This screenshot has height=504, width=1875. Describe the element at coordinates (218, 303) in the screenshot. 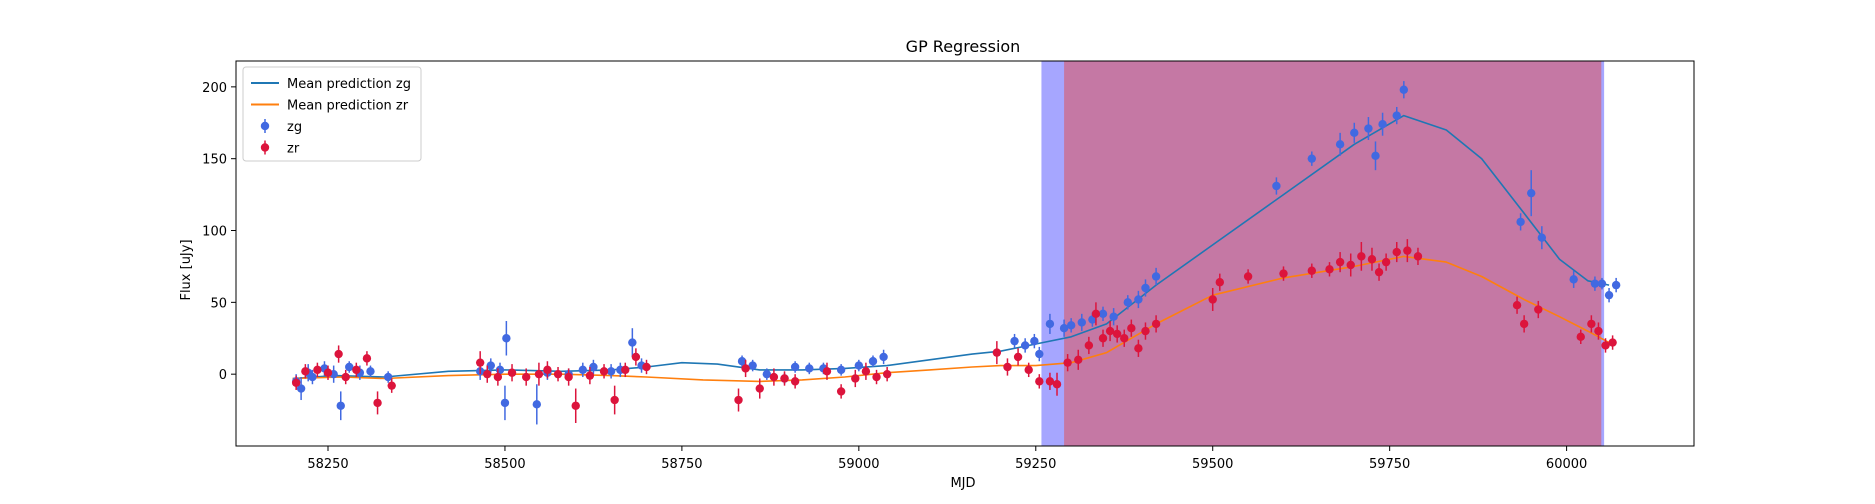

I see `y-tick-label: 50` at that location.